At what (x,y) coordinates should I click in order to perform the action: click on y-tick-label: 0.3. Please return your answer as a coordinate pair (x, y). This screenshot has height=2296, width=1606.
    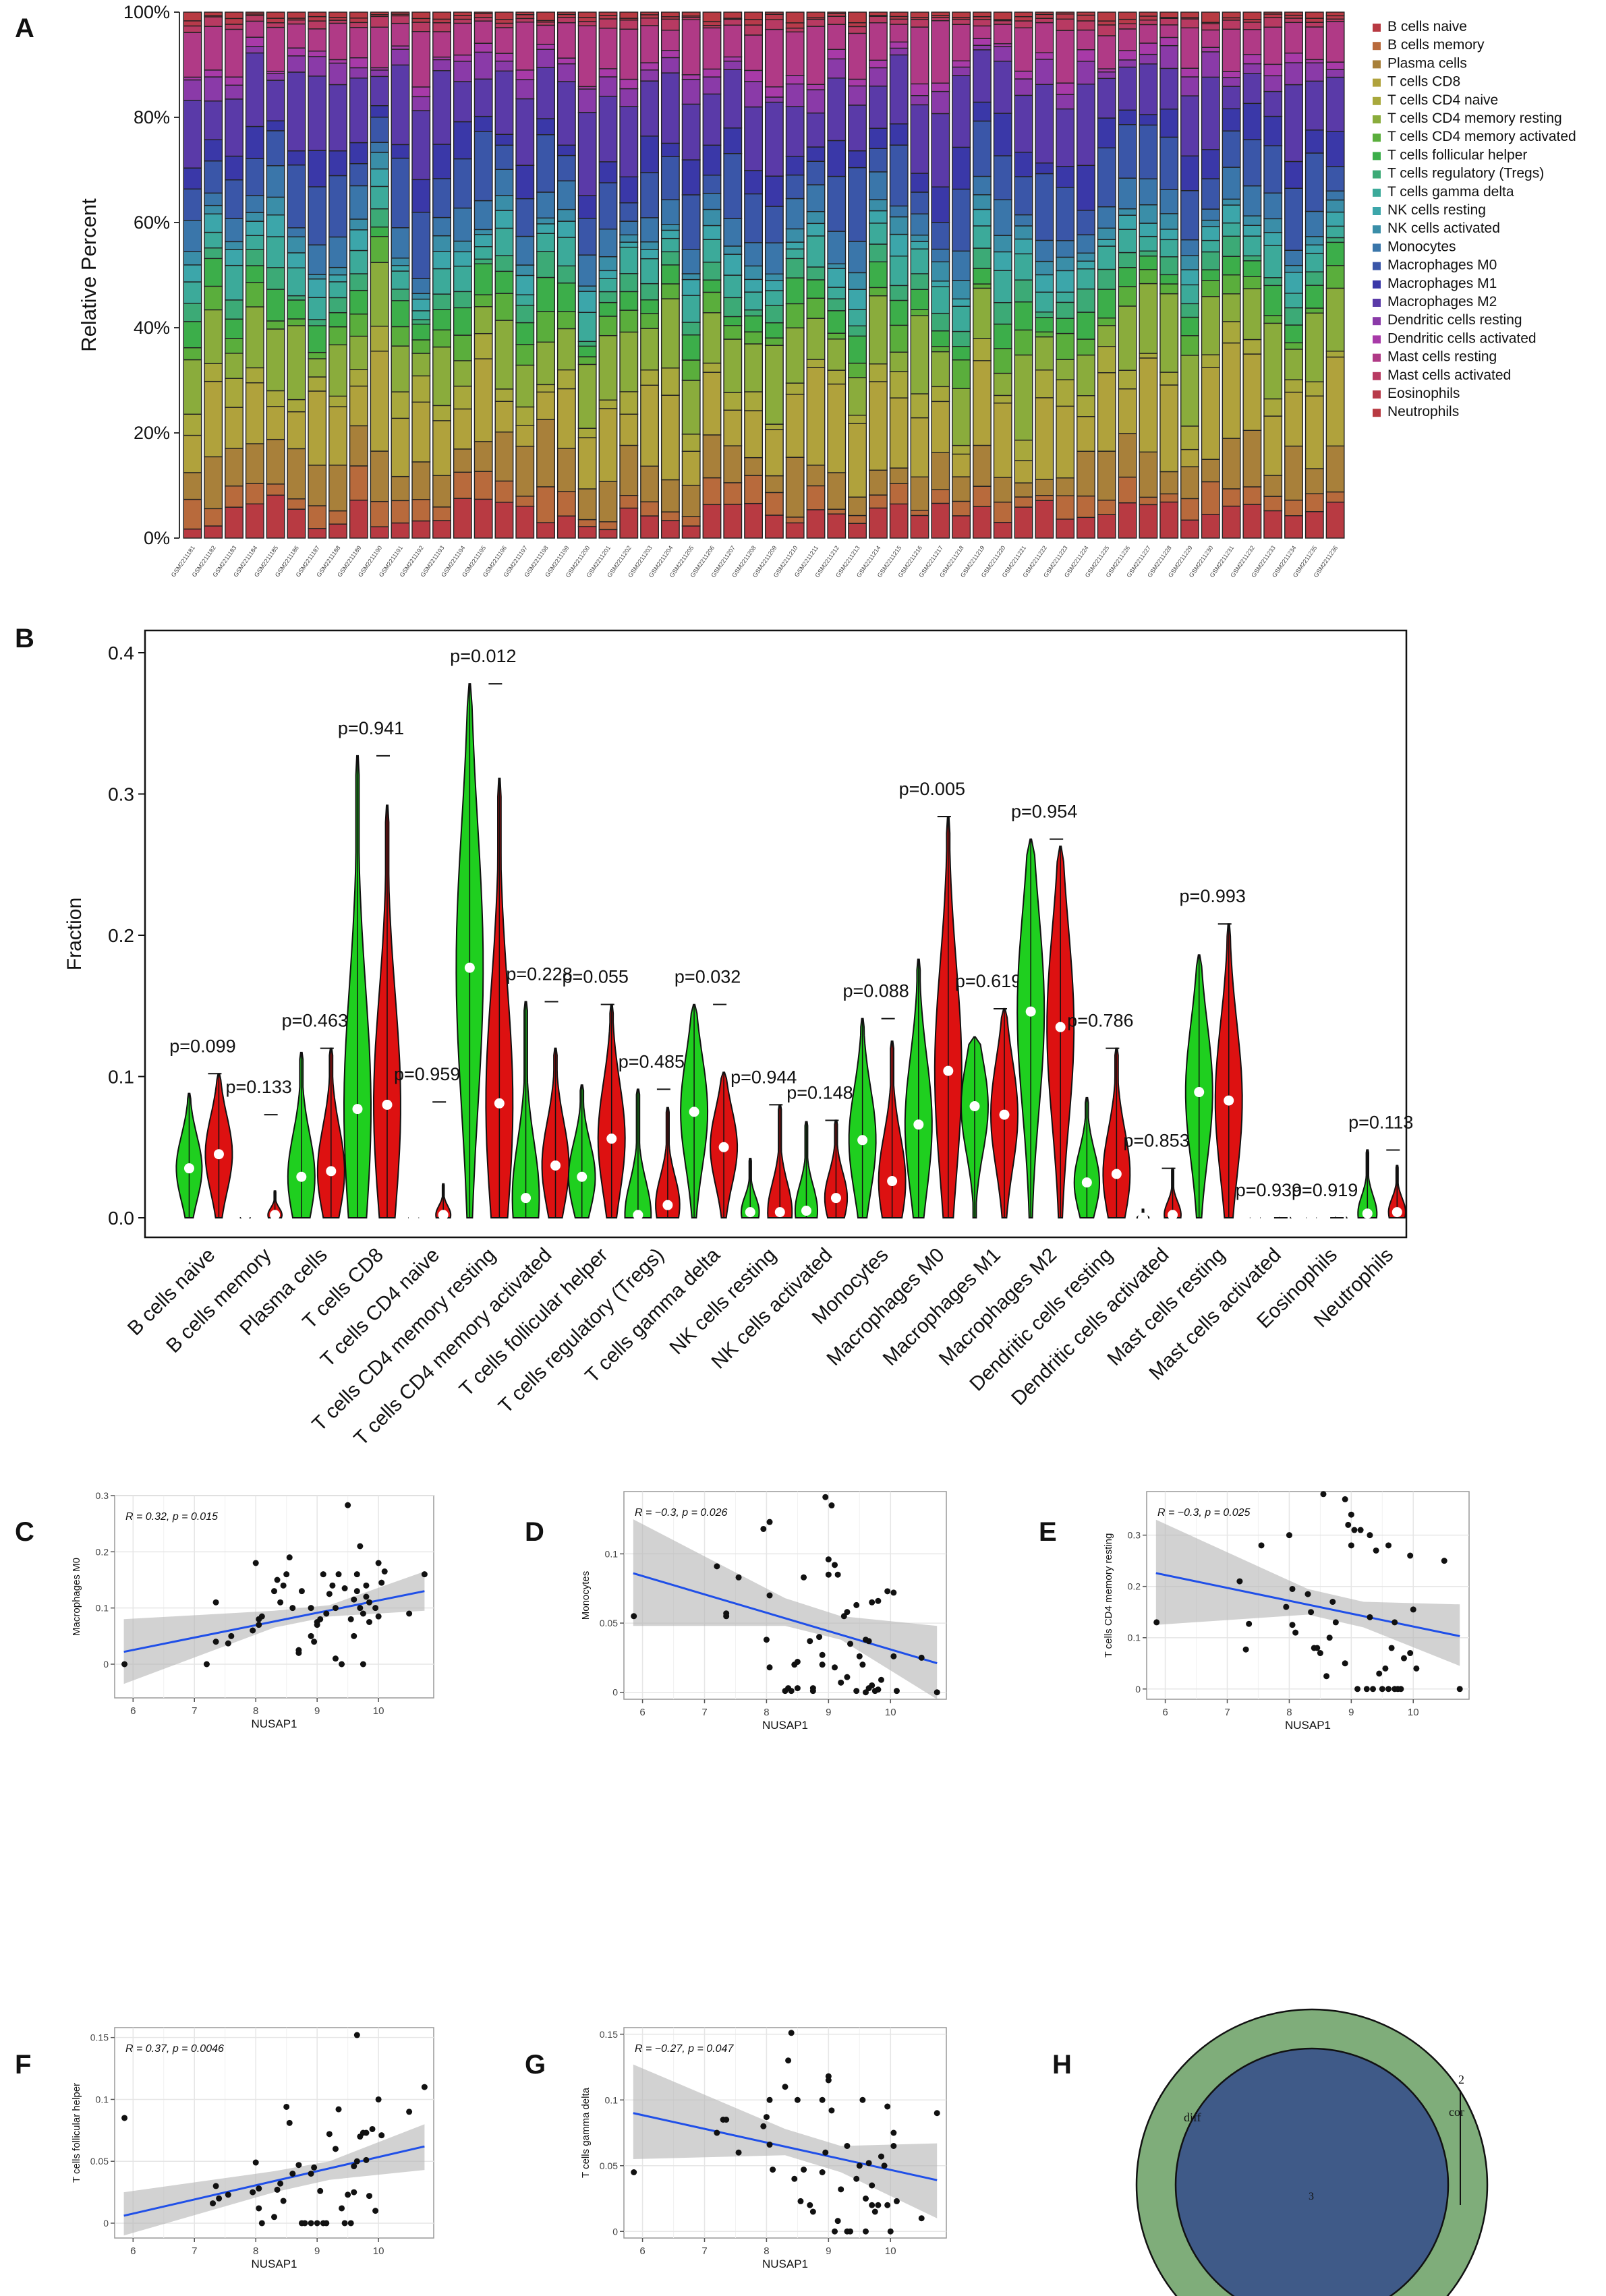
    Looking at the image, I should click on (1134, 1535).